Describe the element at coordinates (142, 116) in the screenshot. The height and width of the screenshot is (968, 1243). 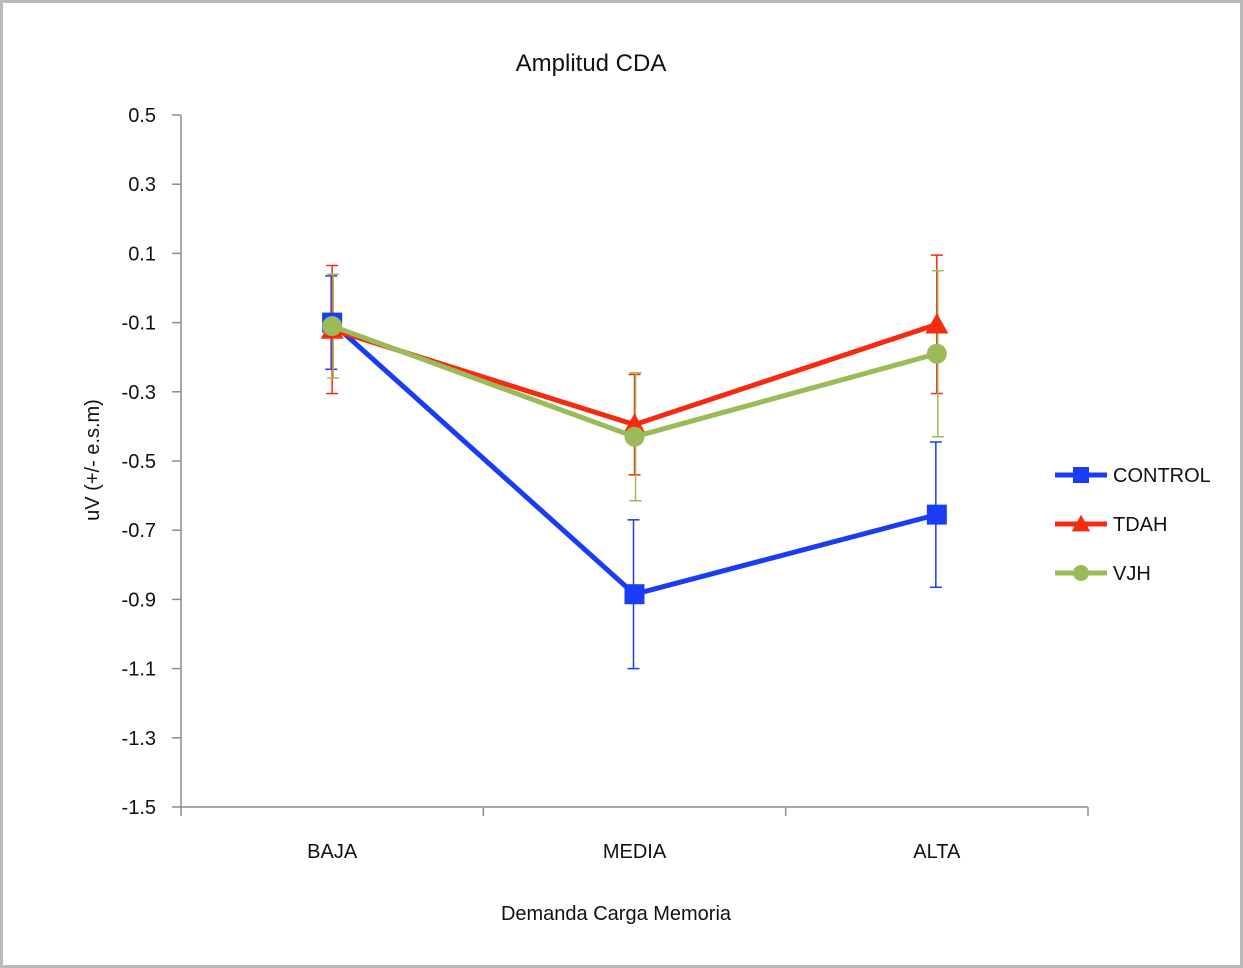
I see `y-tick-label: 0.5` at that location.